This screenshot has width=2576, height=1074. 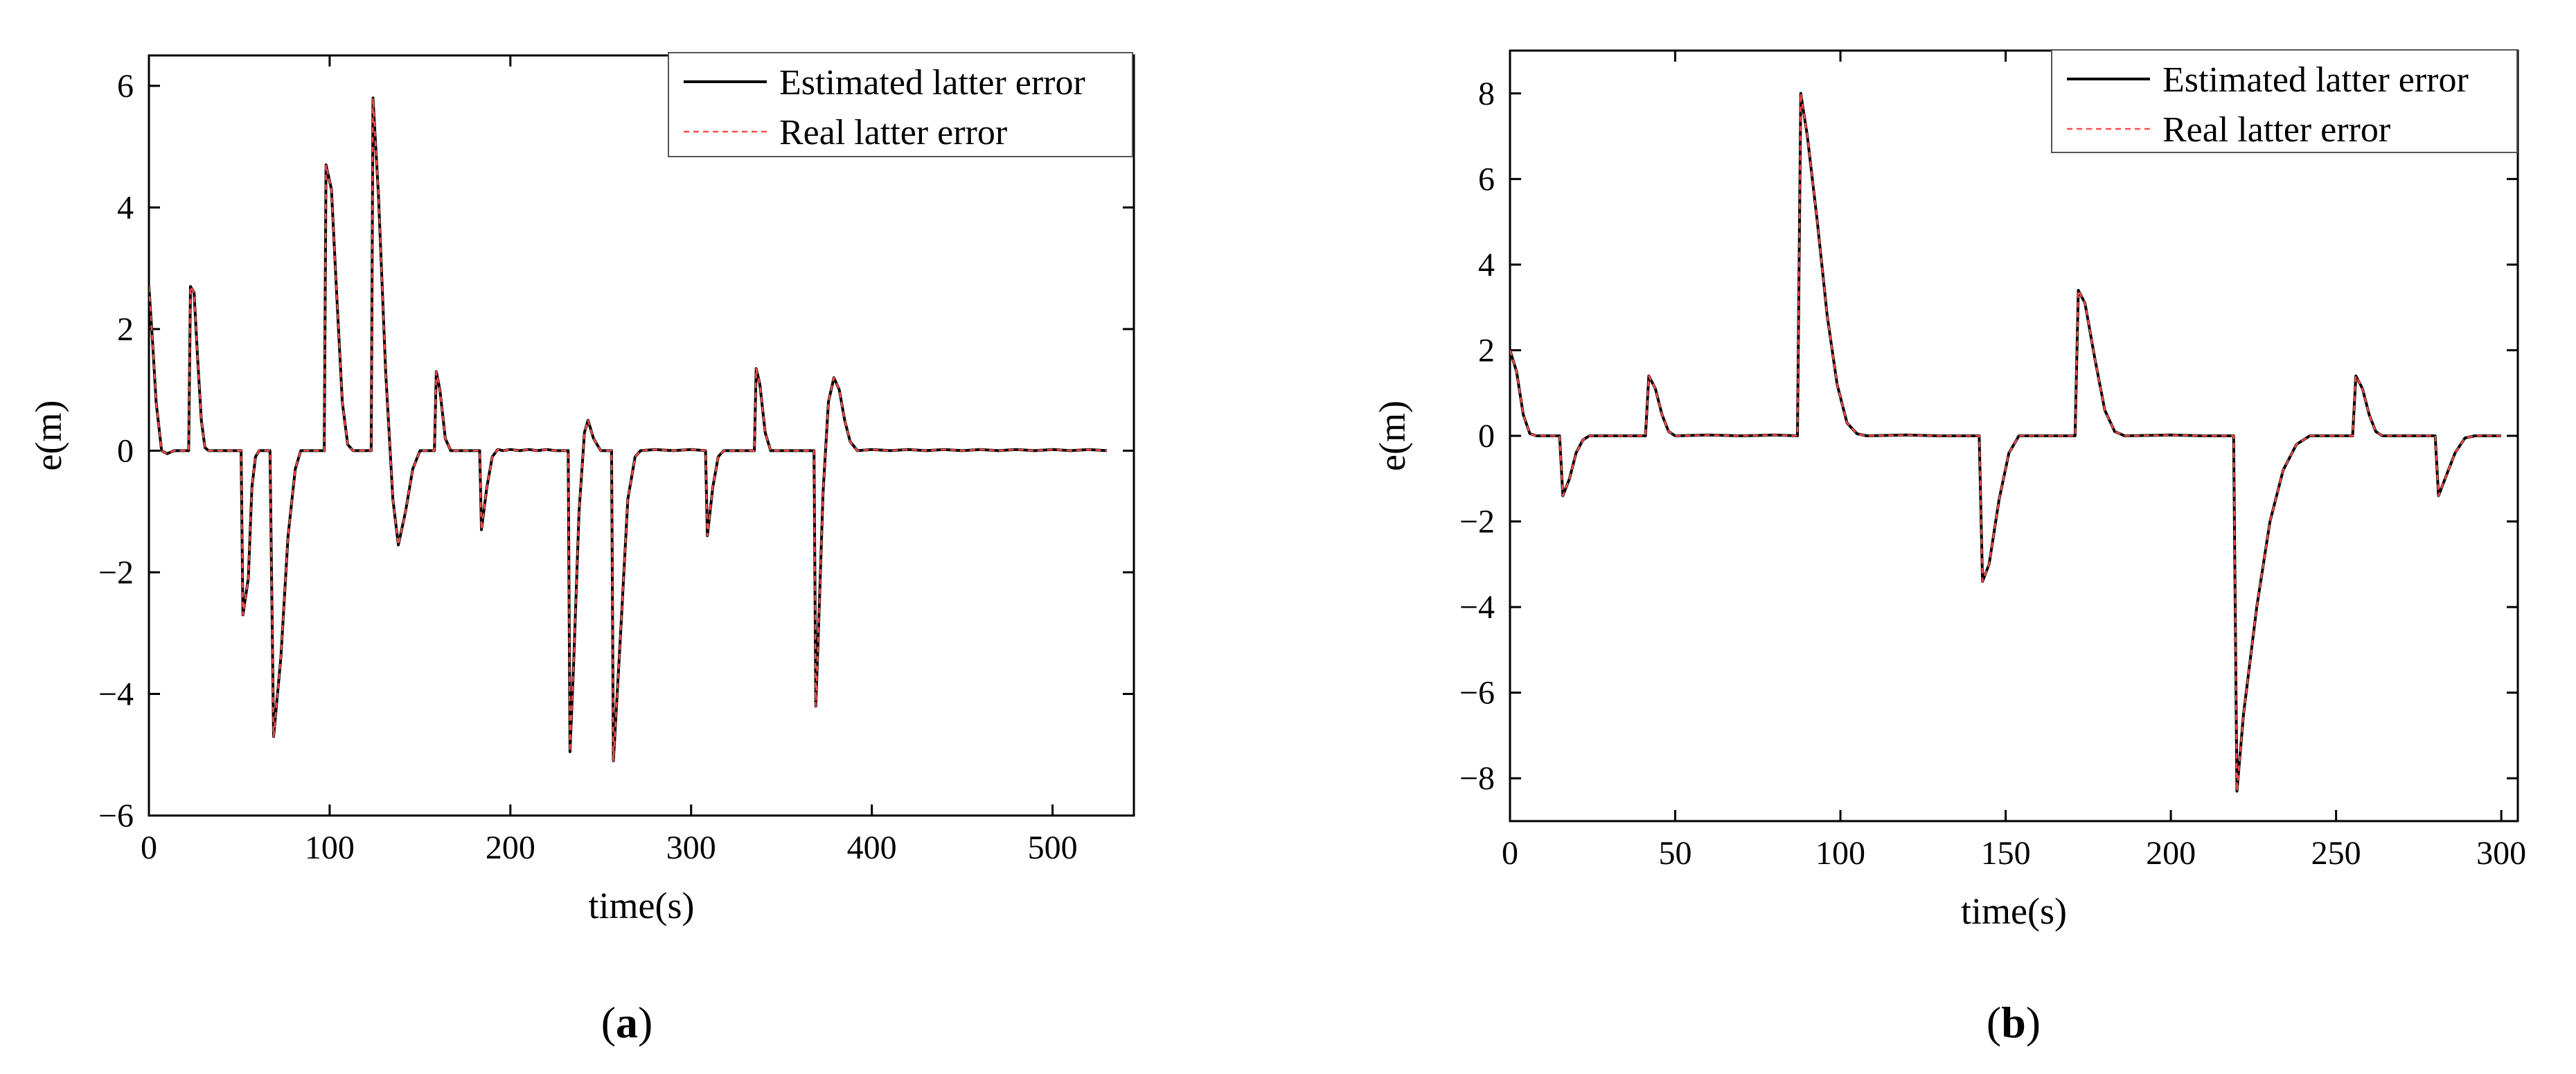 I want to click on x-tick-label: 500, so click(x=1053, y=847).